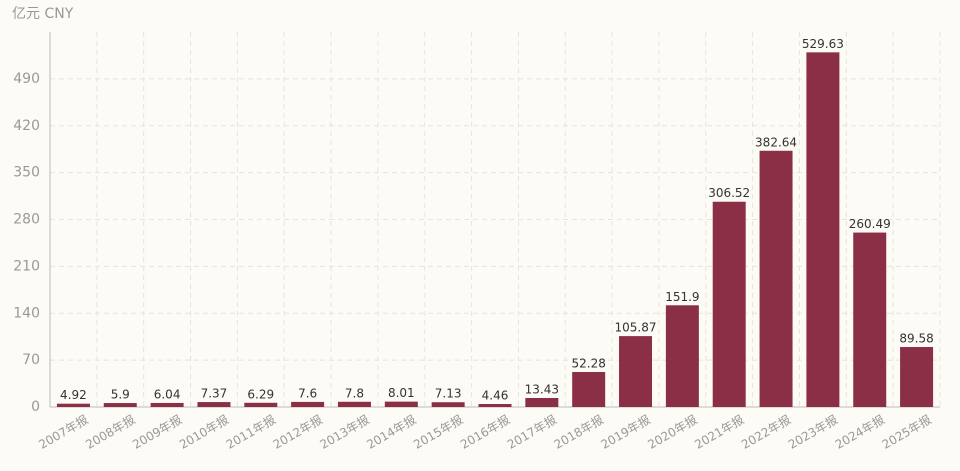 The width and height of the screenshot is (960, 471). Describe the element at coordinates (120, 395) in the screenshot. I see `value-label: 5.9` at that location.